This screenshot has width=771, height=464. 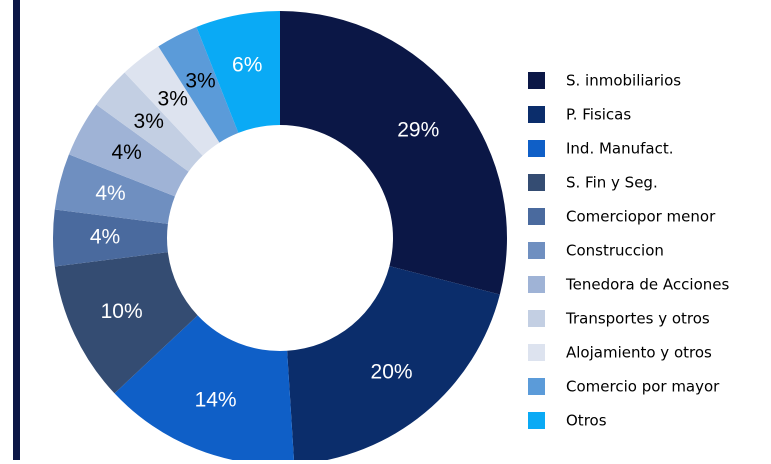 I want to click on legend-text: Comerciopor menor, so click(x=641, y=217).